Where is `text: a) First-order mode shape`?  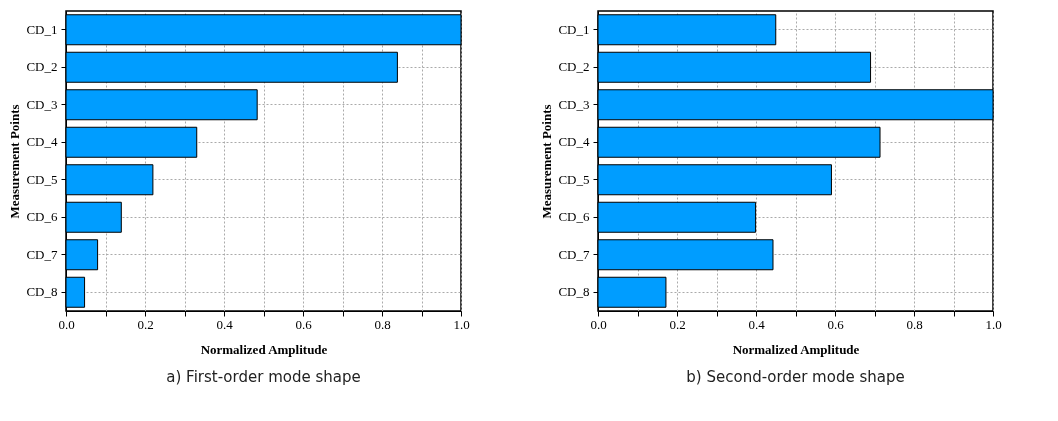
text: a) First-order mode shape is located at coordinates (263, 377).